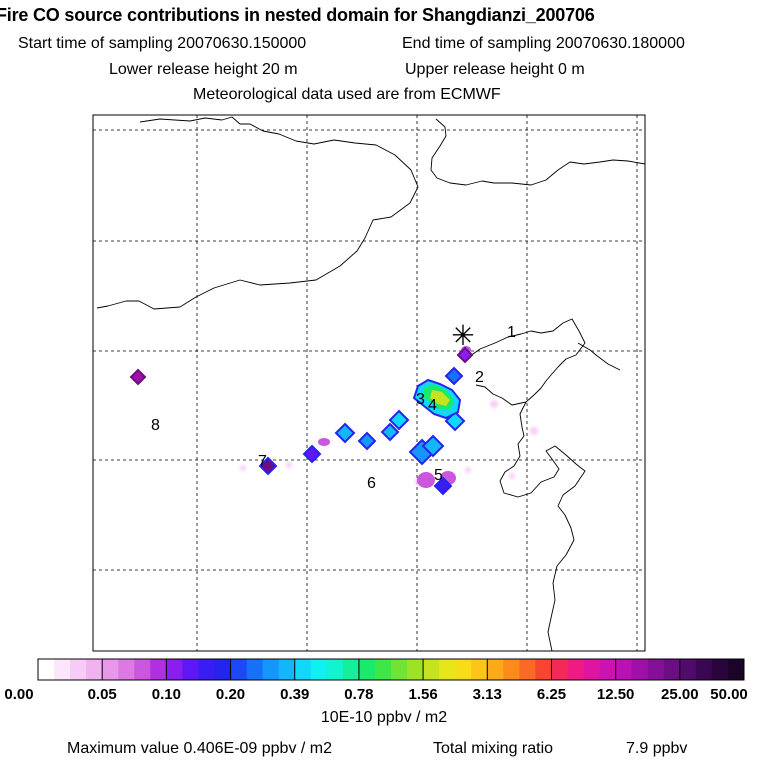  Describe the element at coordinates (438, 475) in the screenshot. I see `region-label-5: 5` at that location.